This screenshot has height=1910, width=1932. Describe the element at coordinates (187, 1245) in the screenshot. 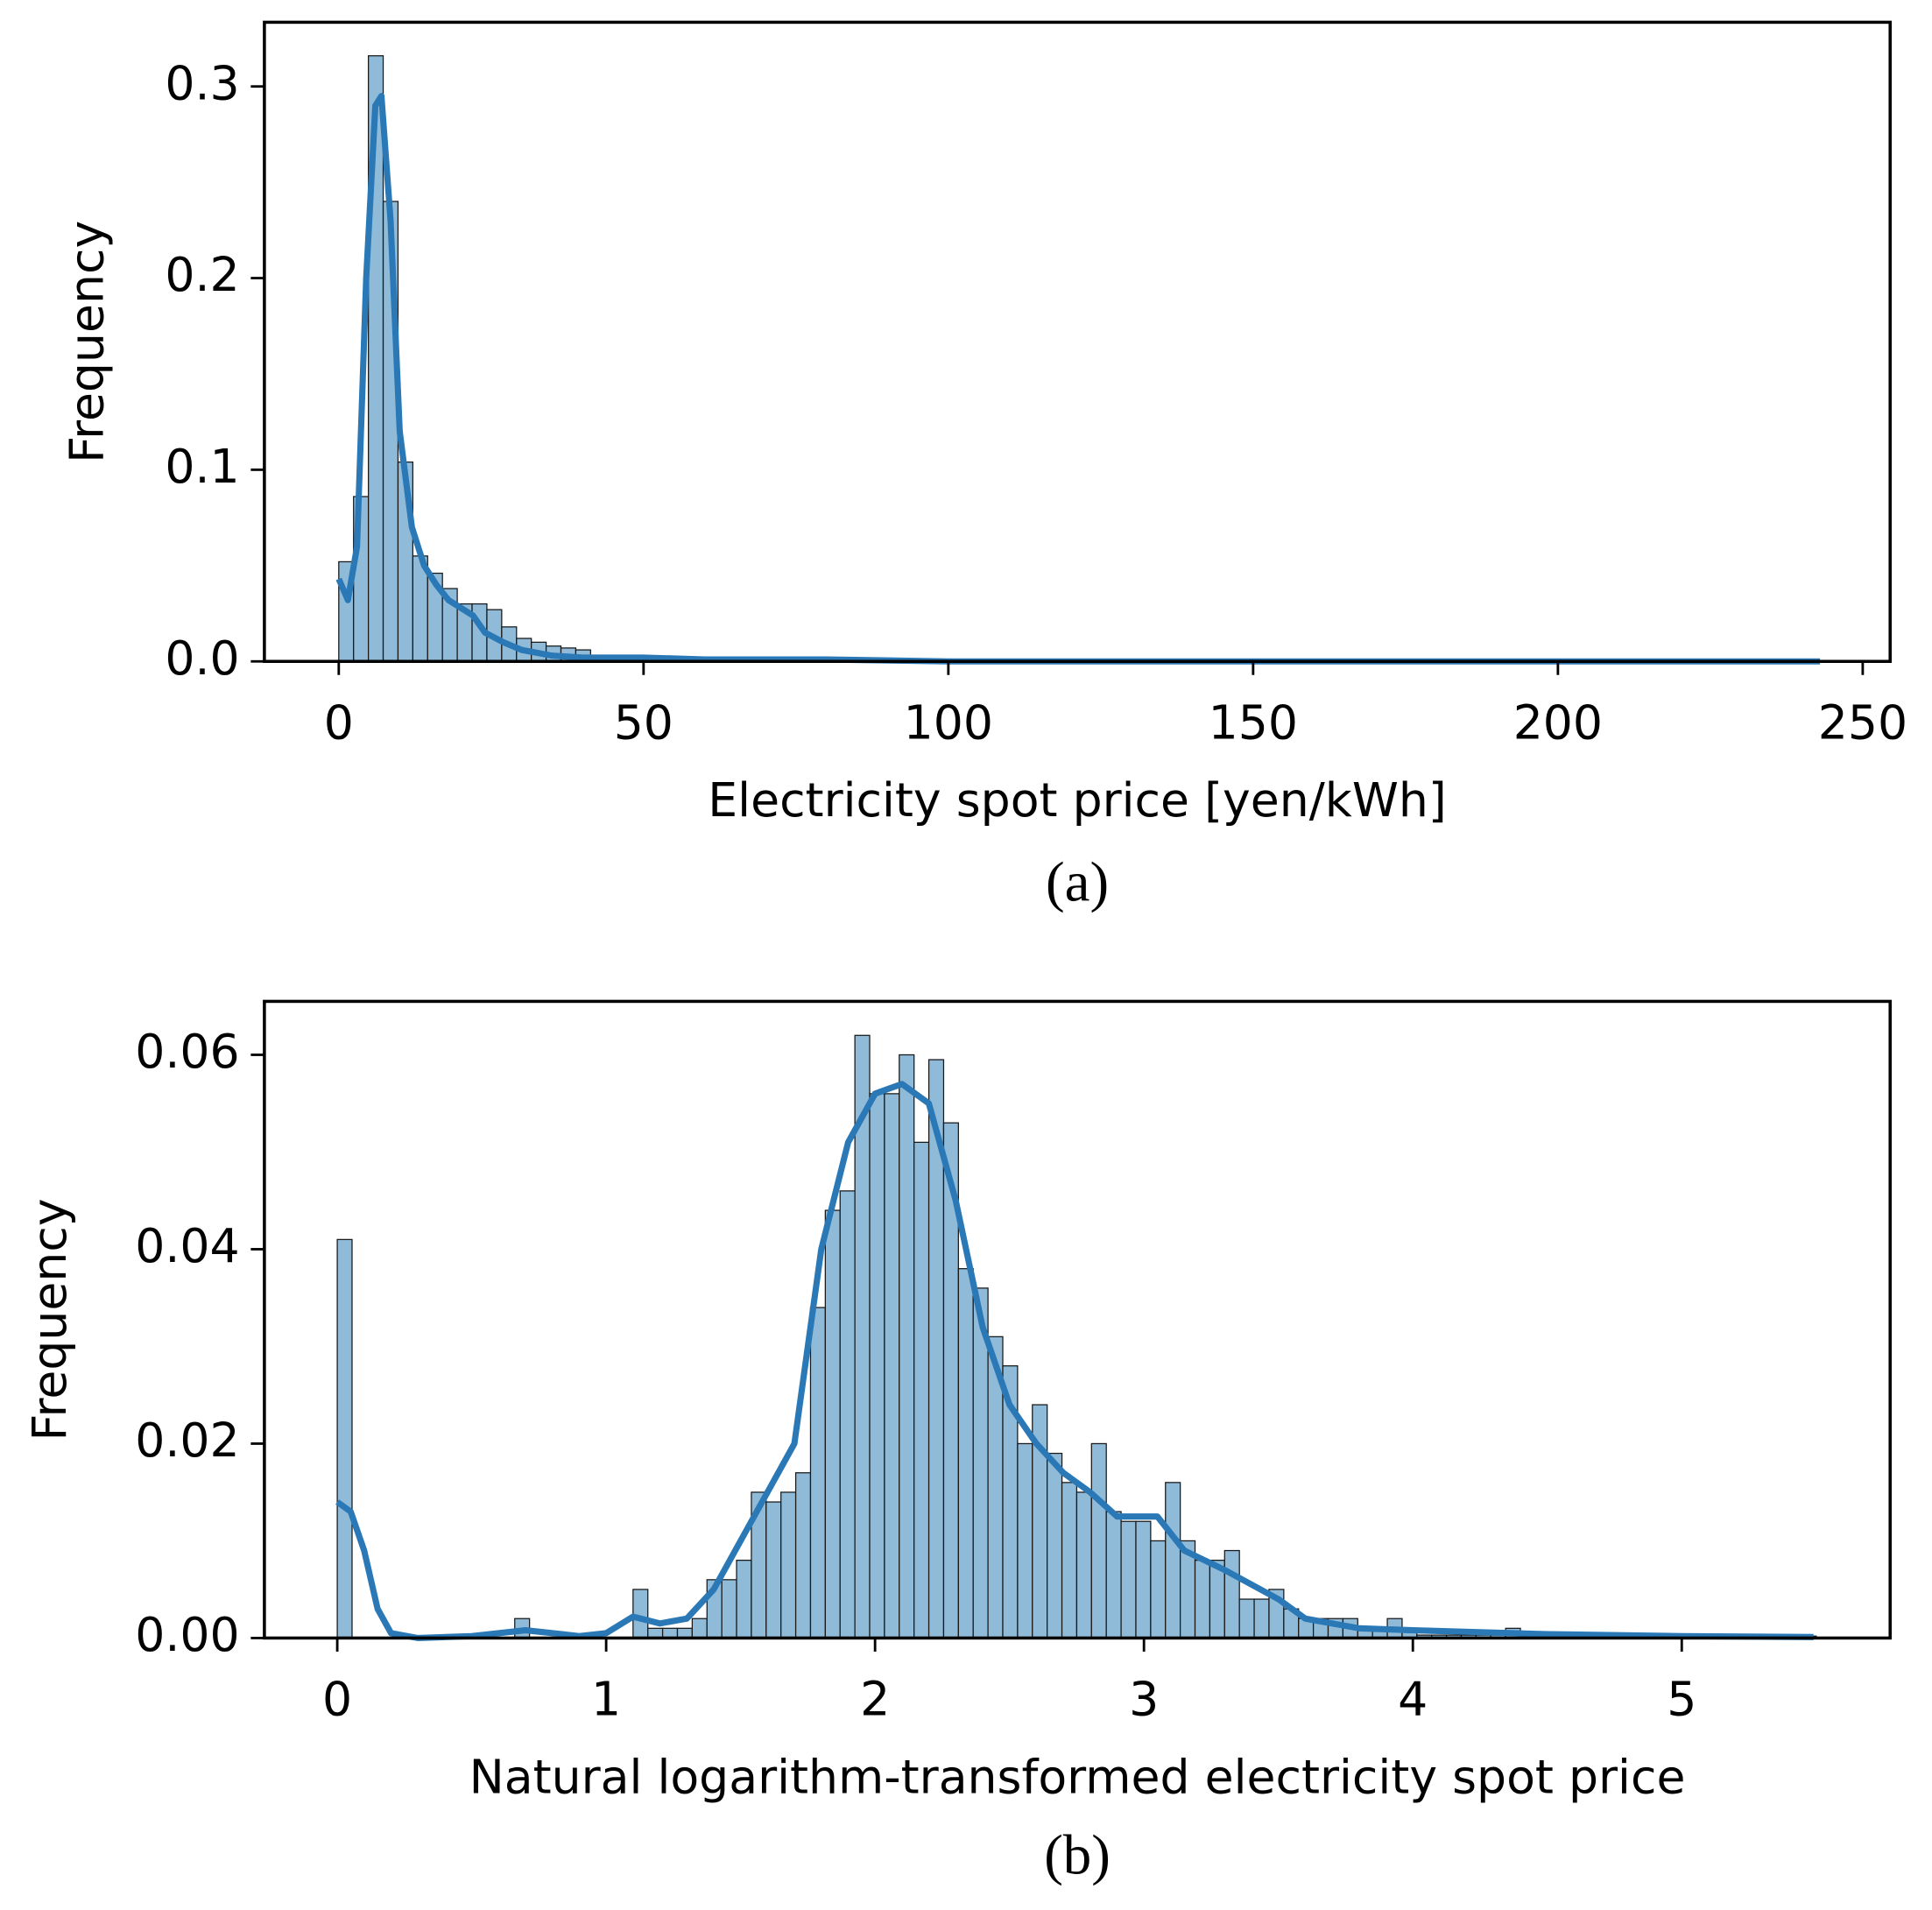

I see `y-tick-label: 0.04` at that location.